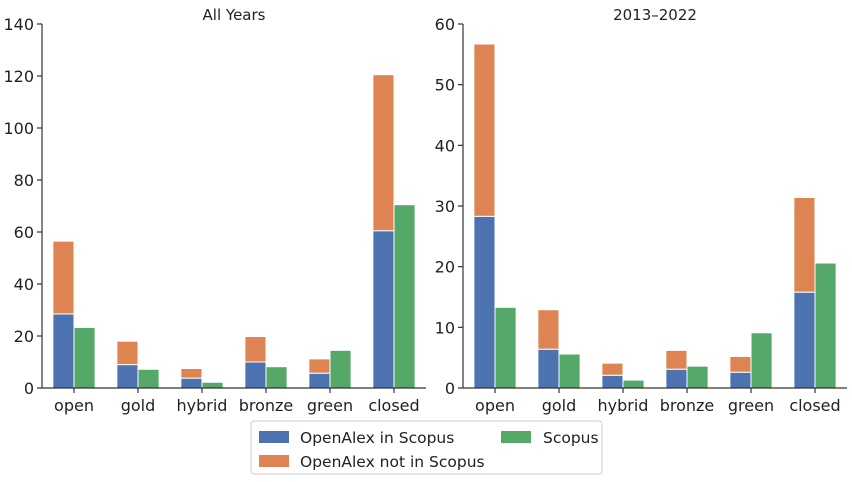  I want to click on y-tick-label-140: 140, so click(18, 24).